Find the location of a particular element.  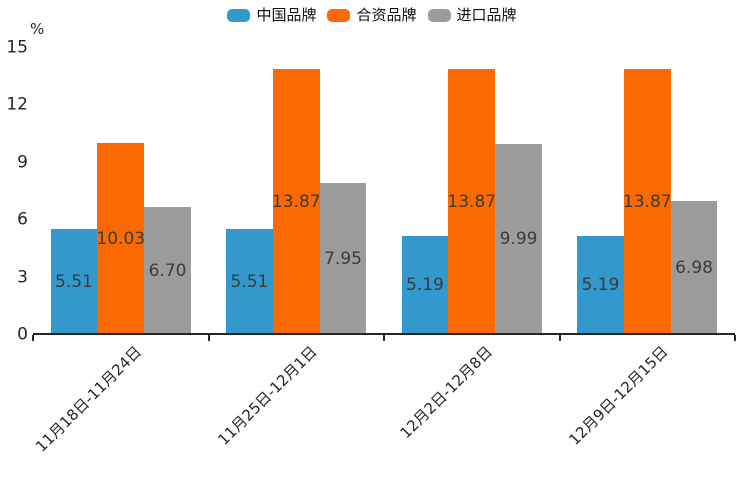

y-axis-tick-label: 15 is located at coordinates (17, 47).